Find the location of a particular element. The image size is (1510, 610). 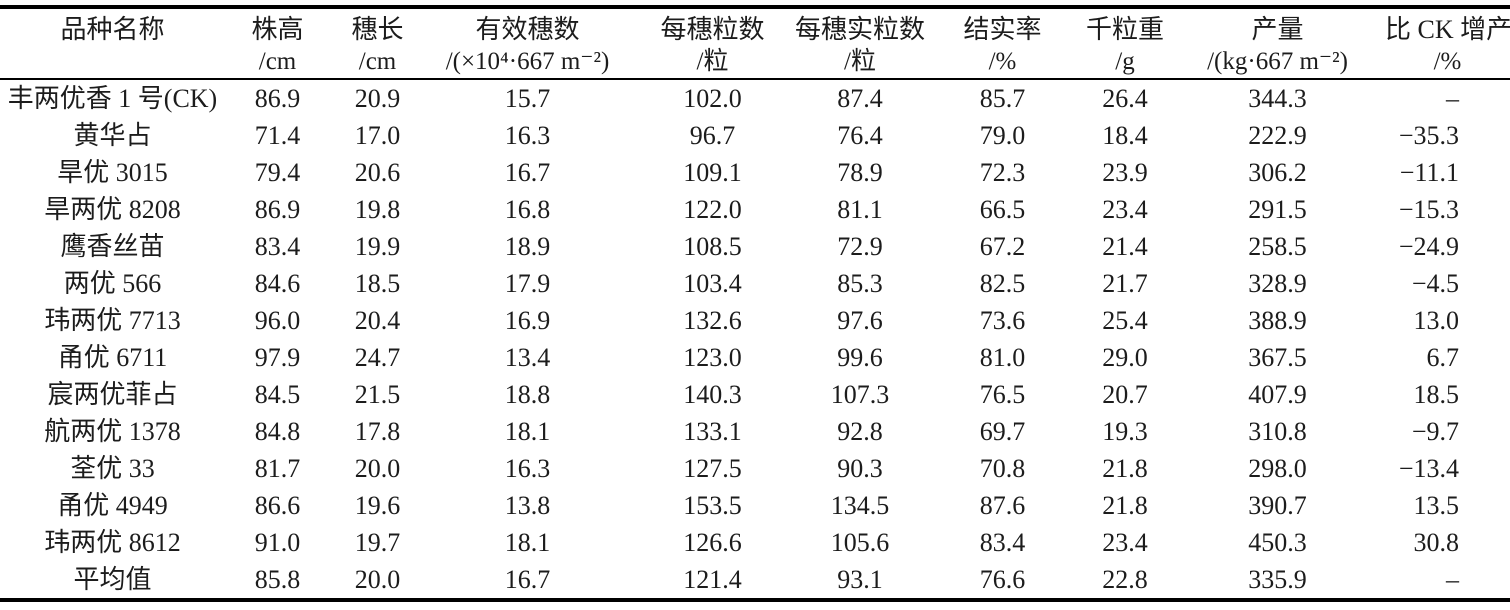

value-cell: 16.7 is located at coordinates (527, 172).